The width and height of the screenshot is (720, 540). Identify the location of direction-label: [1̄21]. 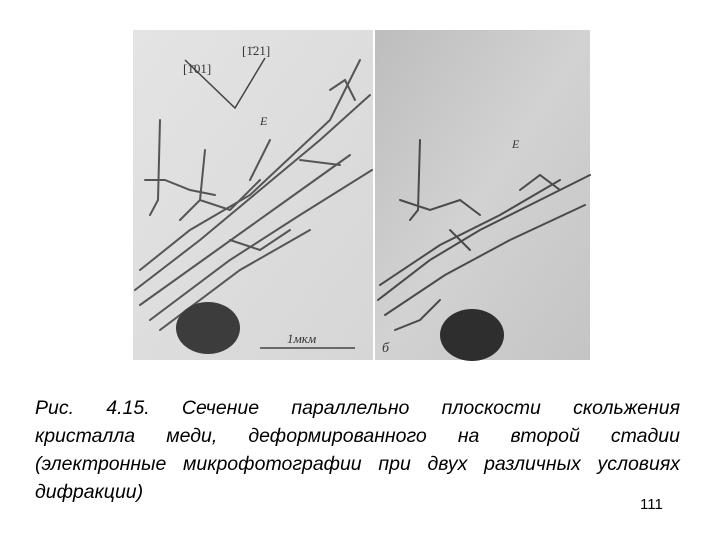
(256, 50).